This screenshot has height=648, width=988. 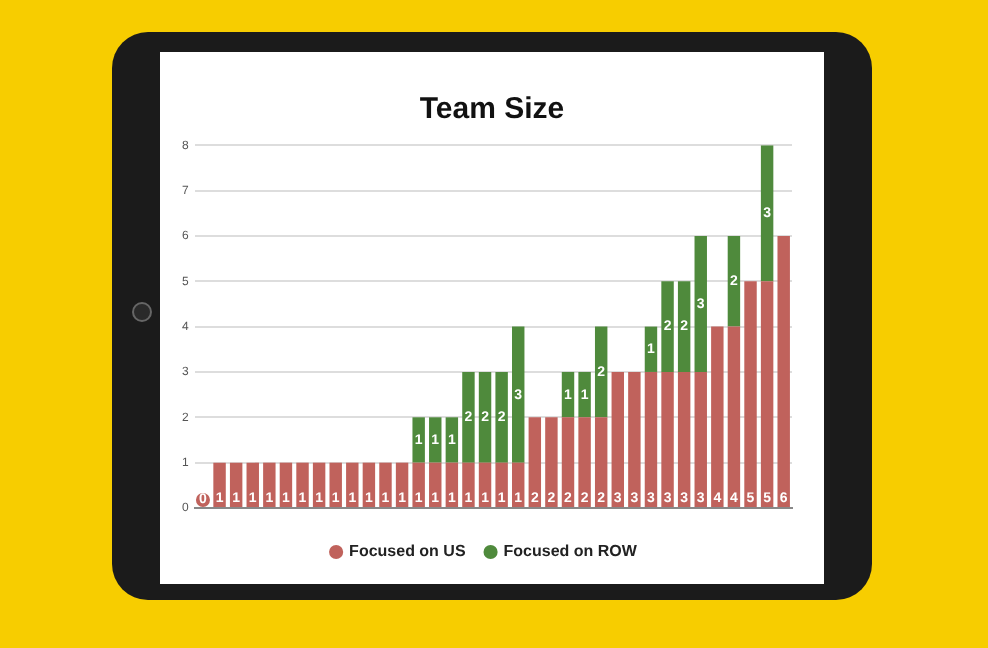 I want to click on legend-label: Focused on US, so click(x=408, y=551).